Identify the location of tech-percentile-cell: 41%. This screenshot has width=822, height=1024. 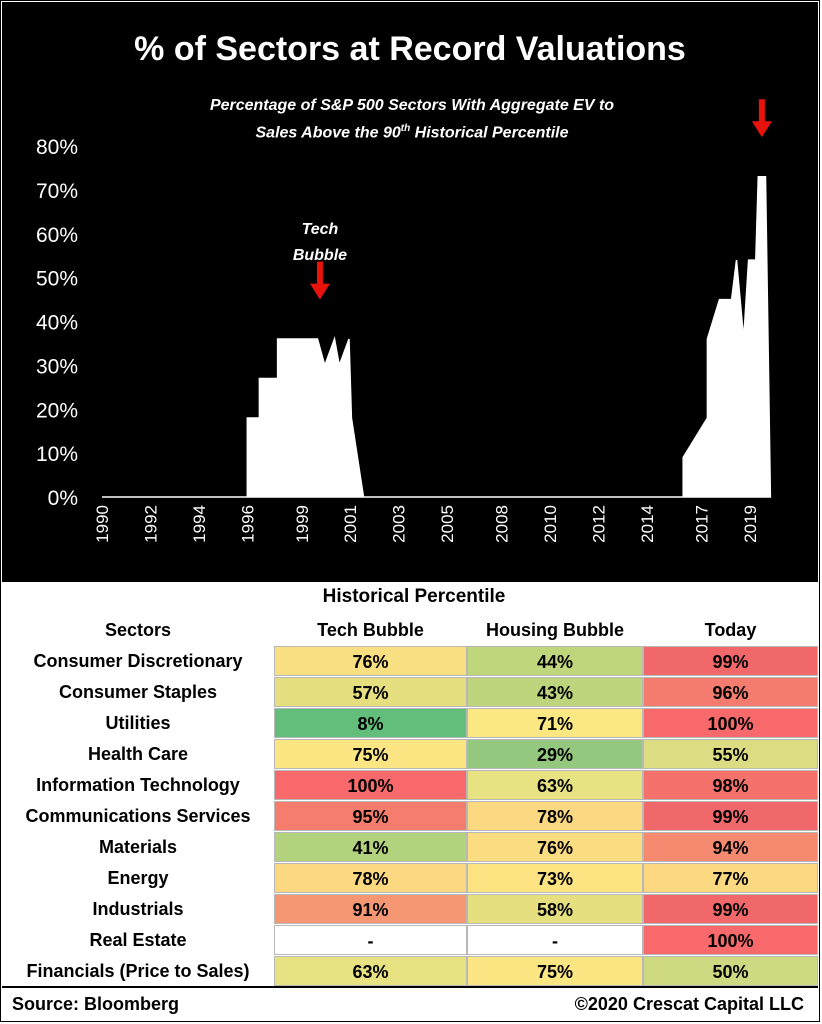
(370, 847).